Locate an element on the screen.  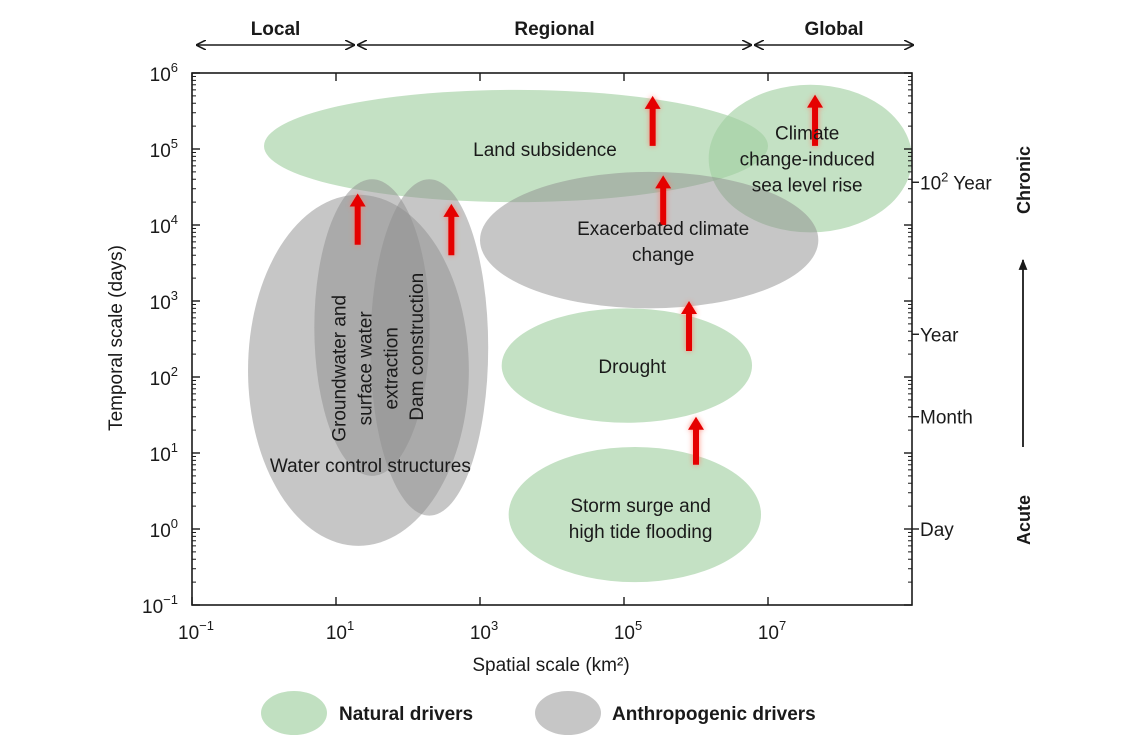
legend: Natural drivers Anthropogenic drivers is located at coordinates (538, 713).